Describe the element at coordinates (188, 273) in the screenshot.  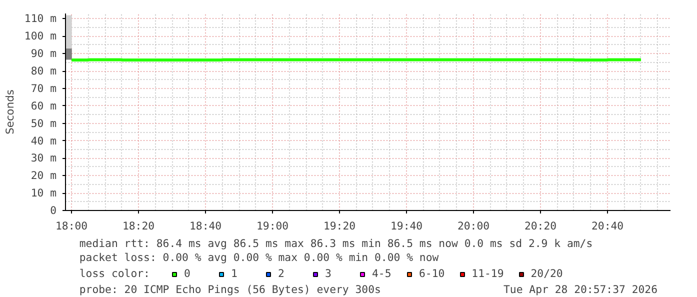
I see `legend-label: 0` at that location.